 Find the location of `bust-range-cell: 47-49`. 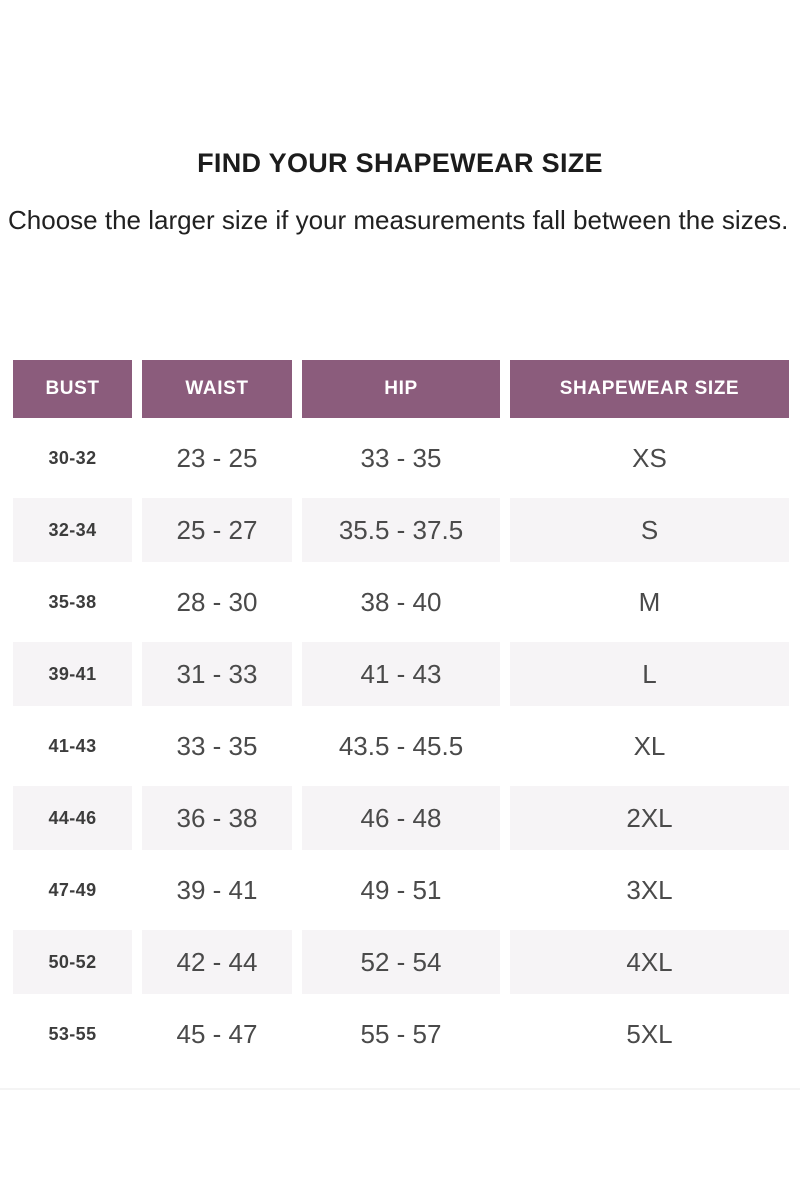

bust-range-cell: 47-49 is located at coordinates (72, 890).